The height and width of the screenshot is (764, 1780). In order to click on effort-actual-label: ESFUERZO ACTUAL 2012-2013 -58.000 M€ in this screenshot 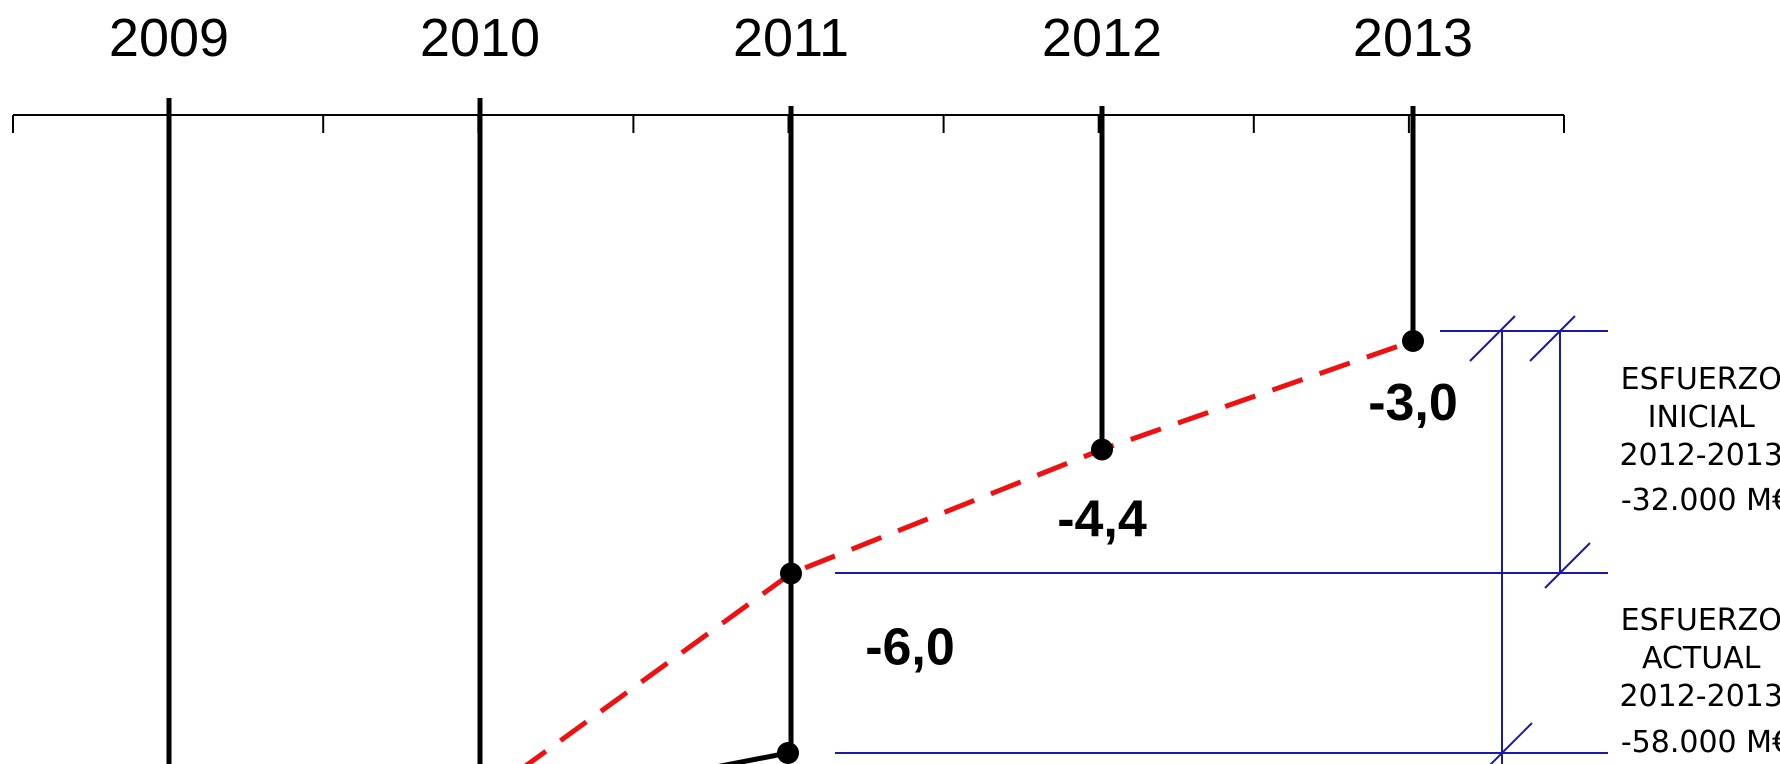, I will do `click(1699, 681)`.